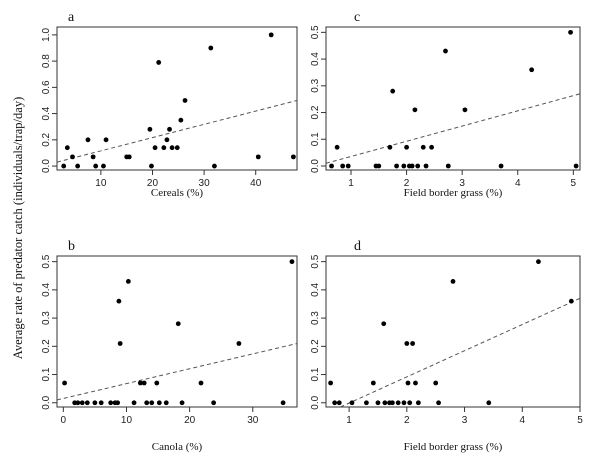 The height and width of the screenshot is (464, 590). Describe the element at coordinates (453, 128) in the screenshot. I see `trend-line-c` at that location.